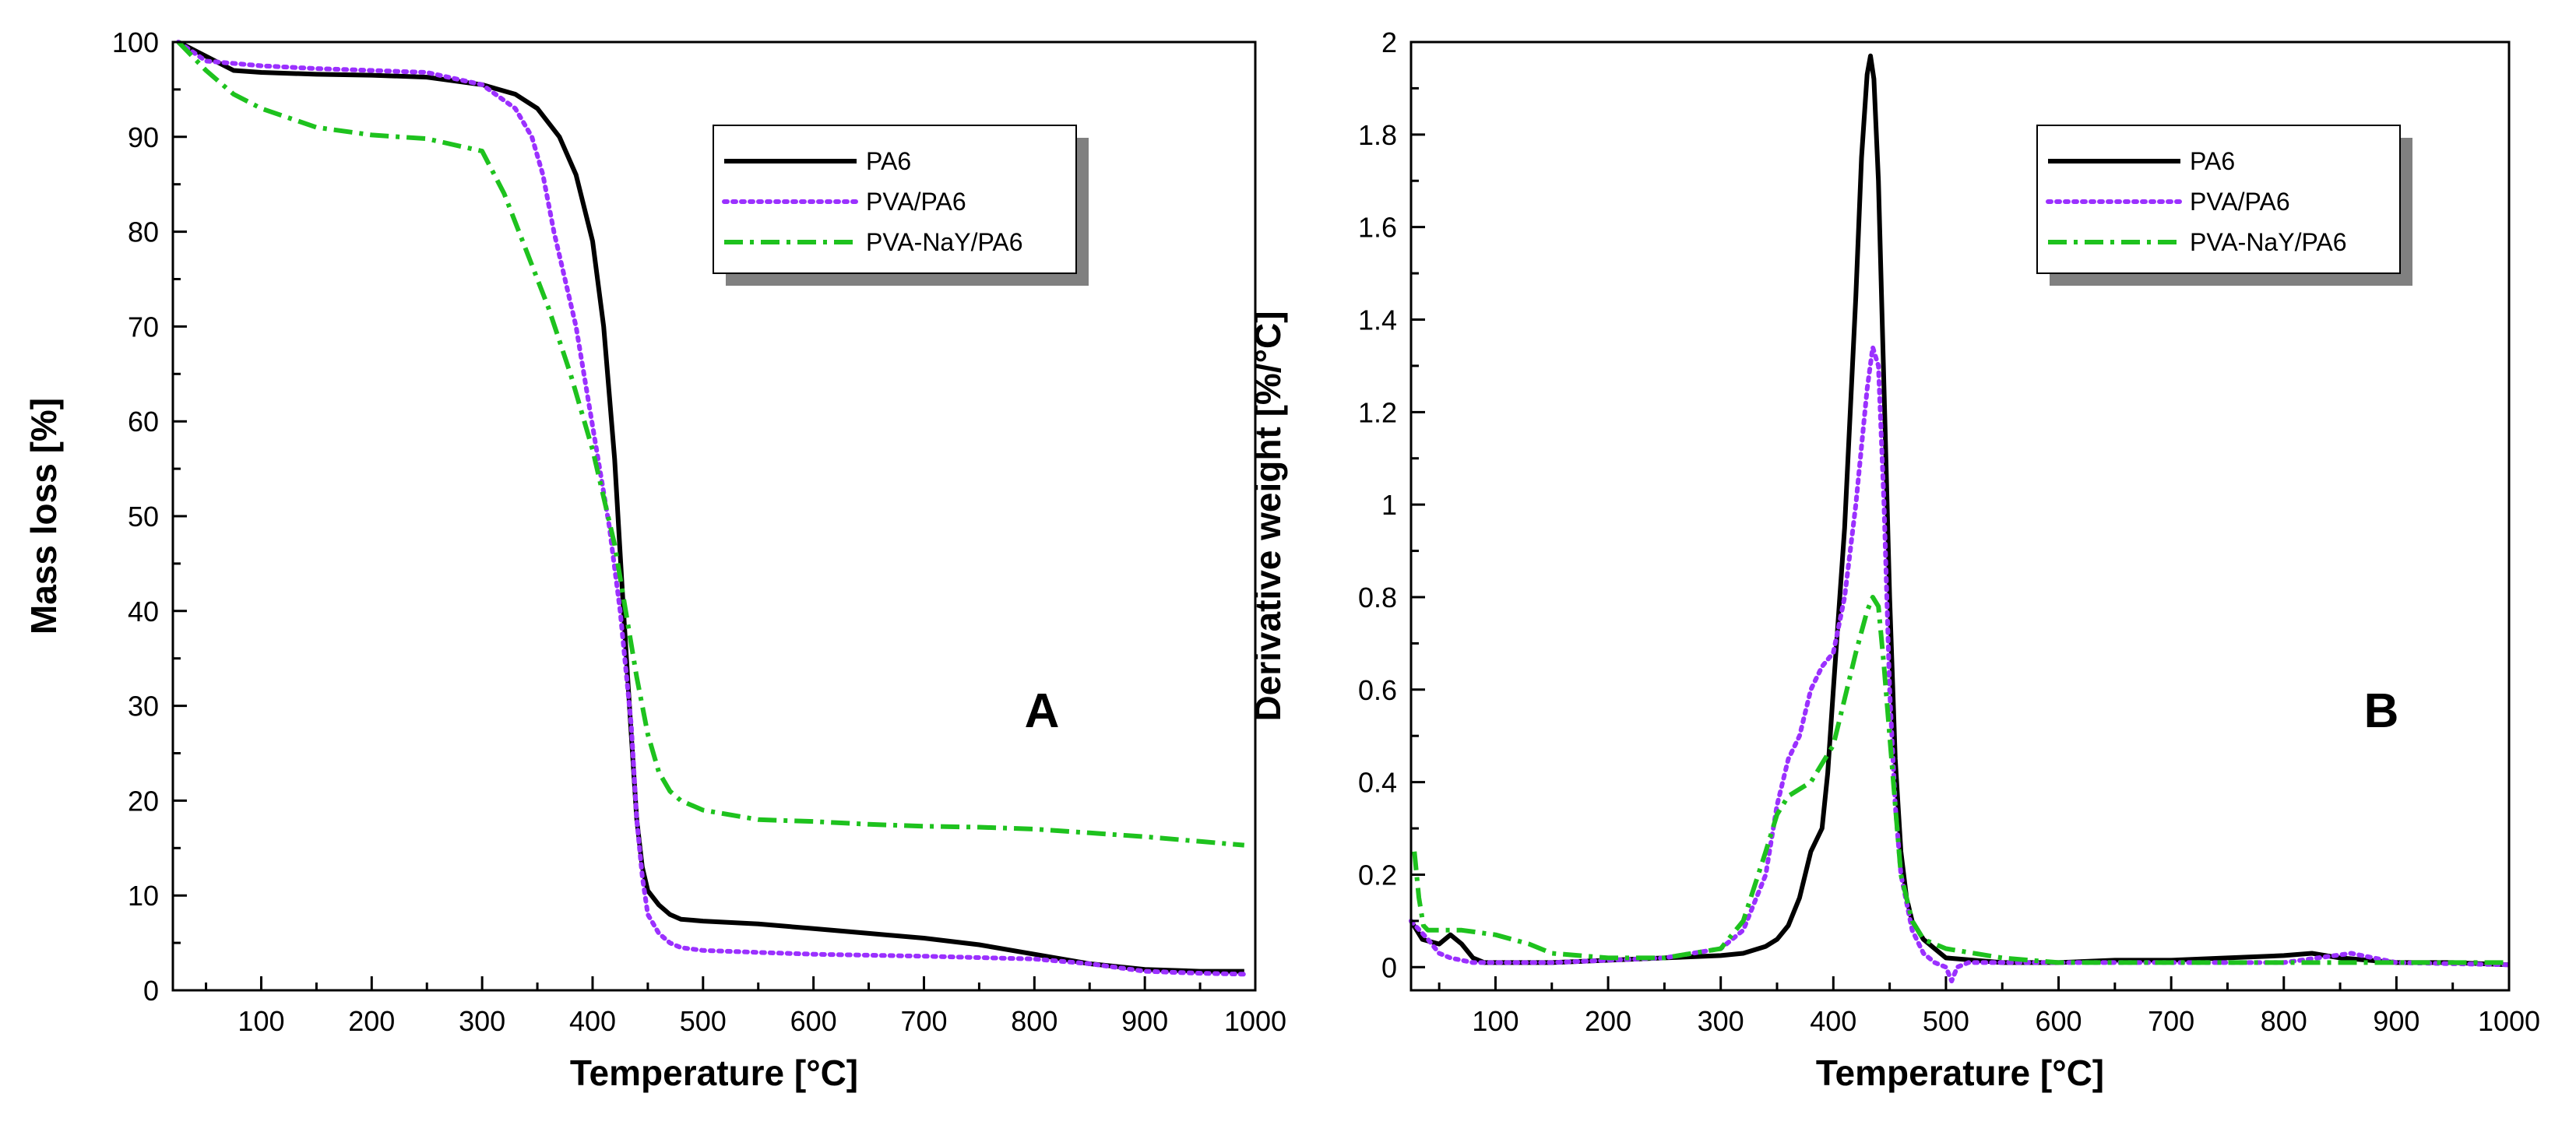 This screenshot has width=2576, height=1146. Describe the element at coordinates (1377, 320) in the screenshot. I see `panel-b-y-tick-label: 1.4` at that location.